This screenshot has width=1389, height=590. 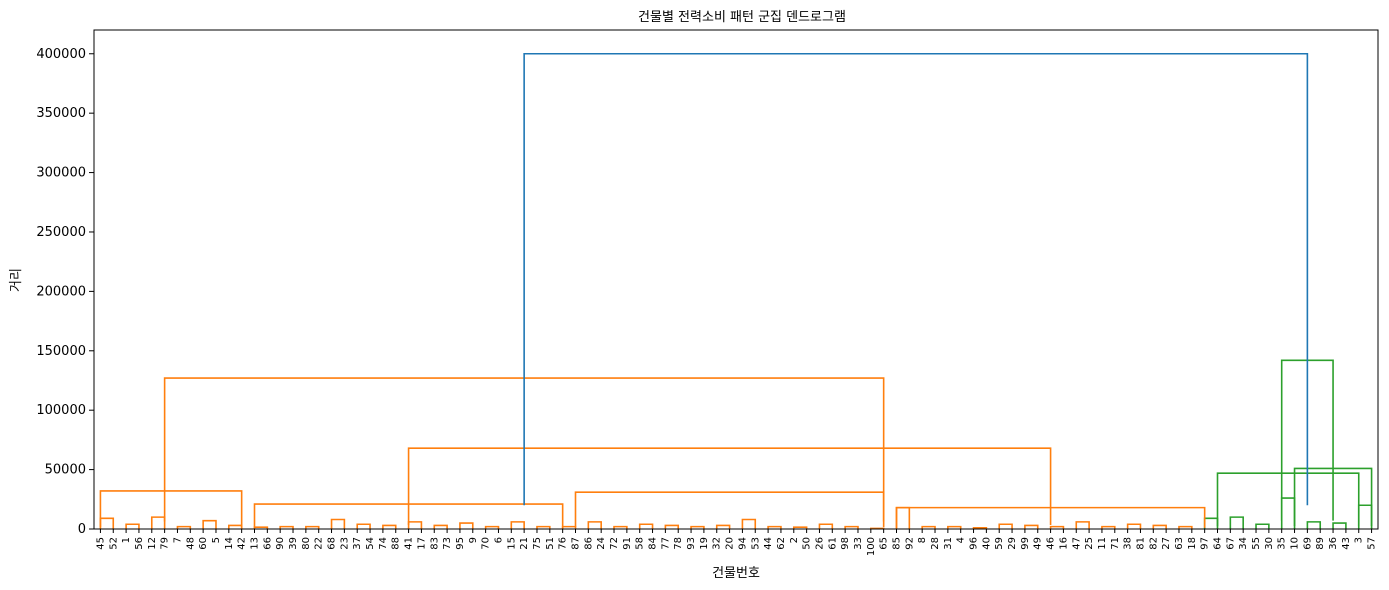 What do you see at coordinates (922, 540) in the screenshot?
I see `leaf-label-64: 8` at bounding box center [922, 540].